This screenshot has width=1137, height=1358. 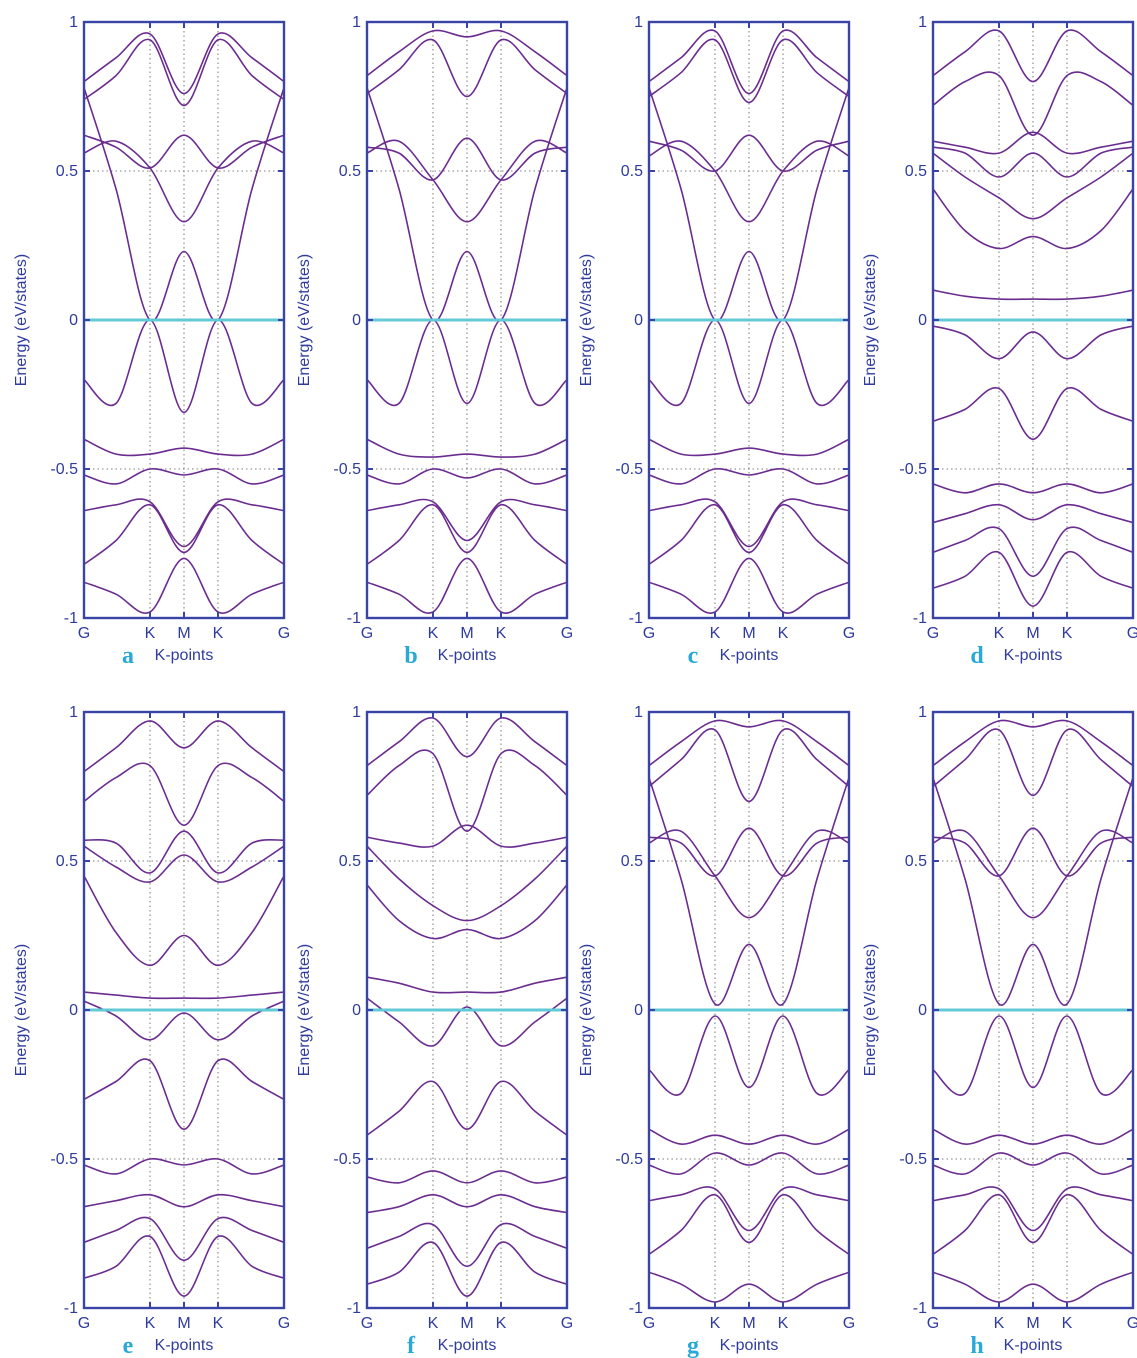 What do you see at coordinates (128, 1345) in the screenshot?
I see `panel-letter: e` at bounding box center [128, 1345].